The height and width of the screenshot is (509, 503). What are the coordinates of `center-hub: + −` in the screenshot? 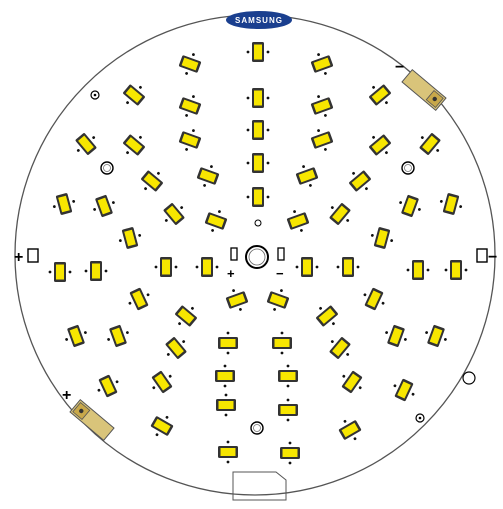 It's located at (256, 250).